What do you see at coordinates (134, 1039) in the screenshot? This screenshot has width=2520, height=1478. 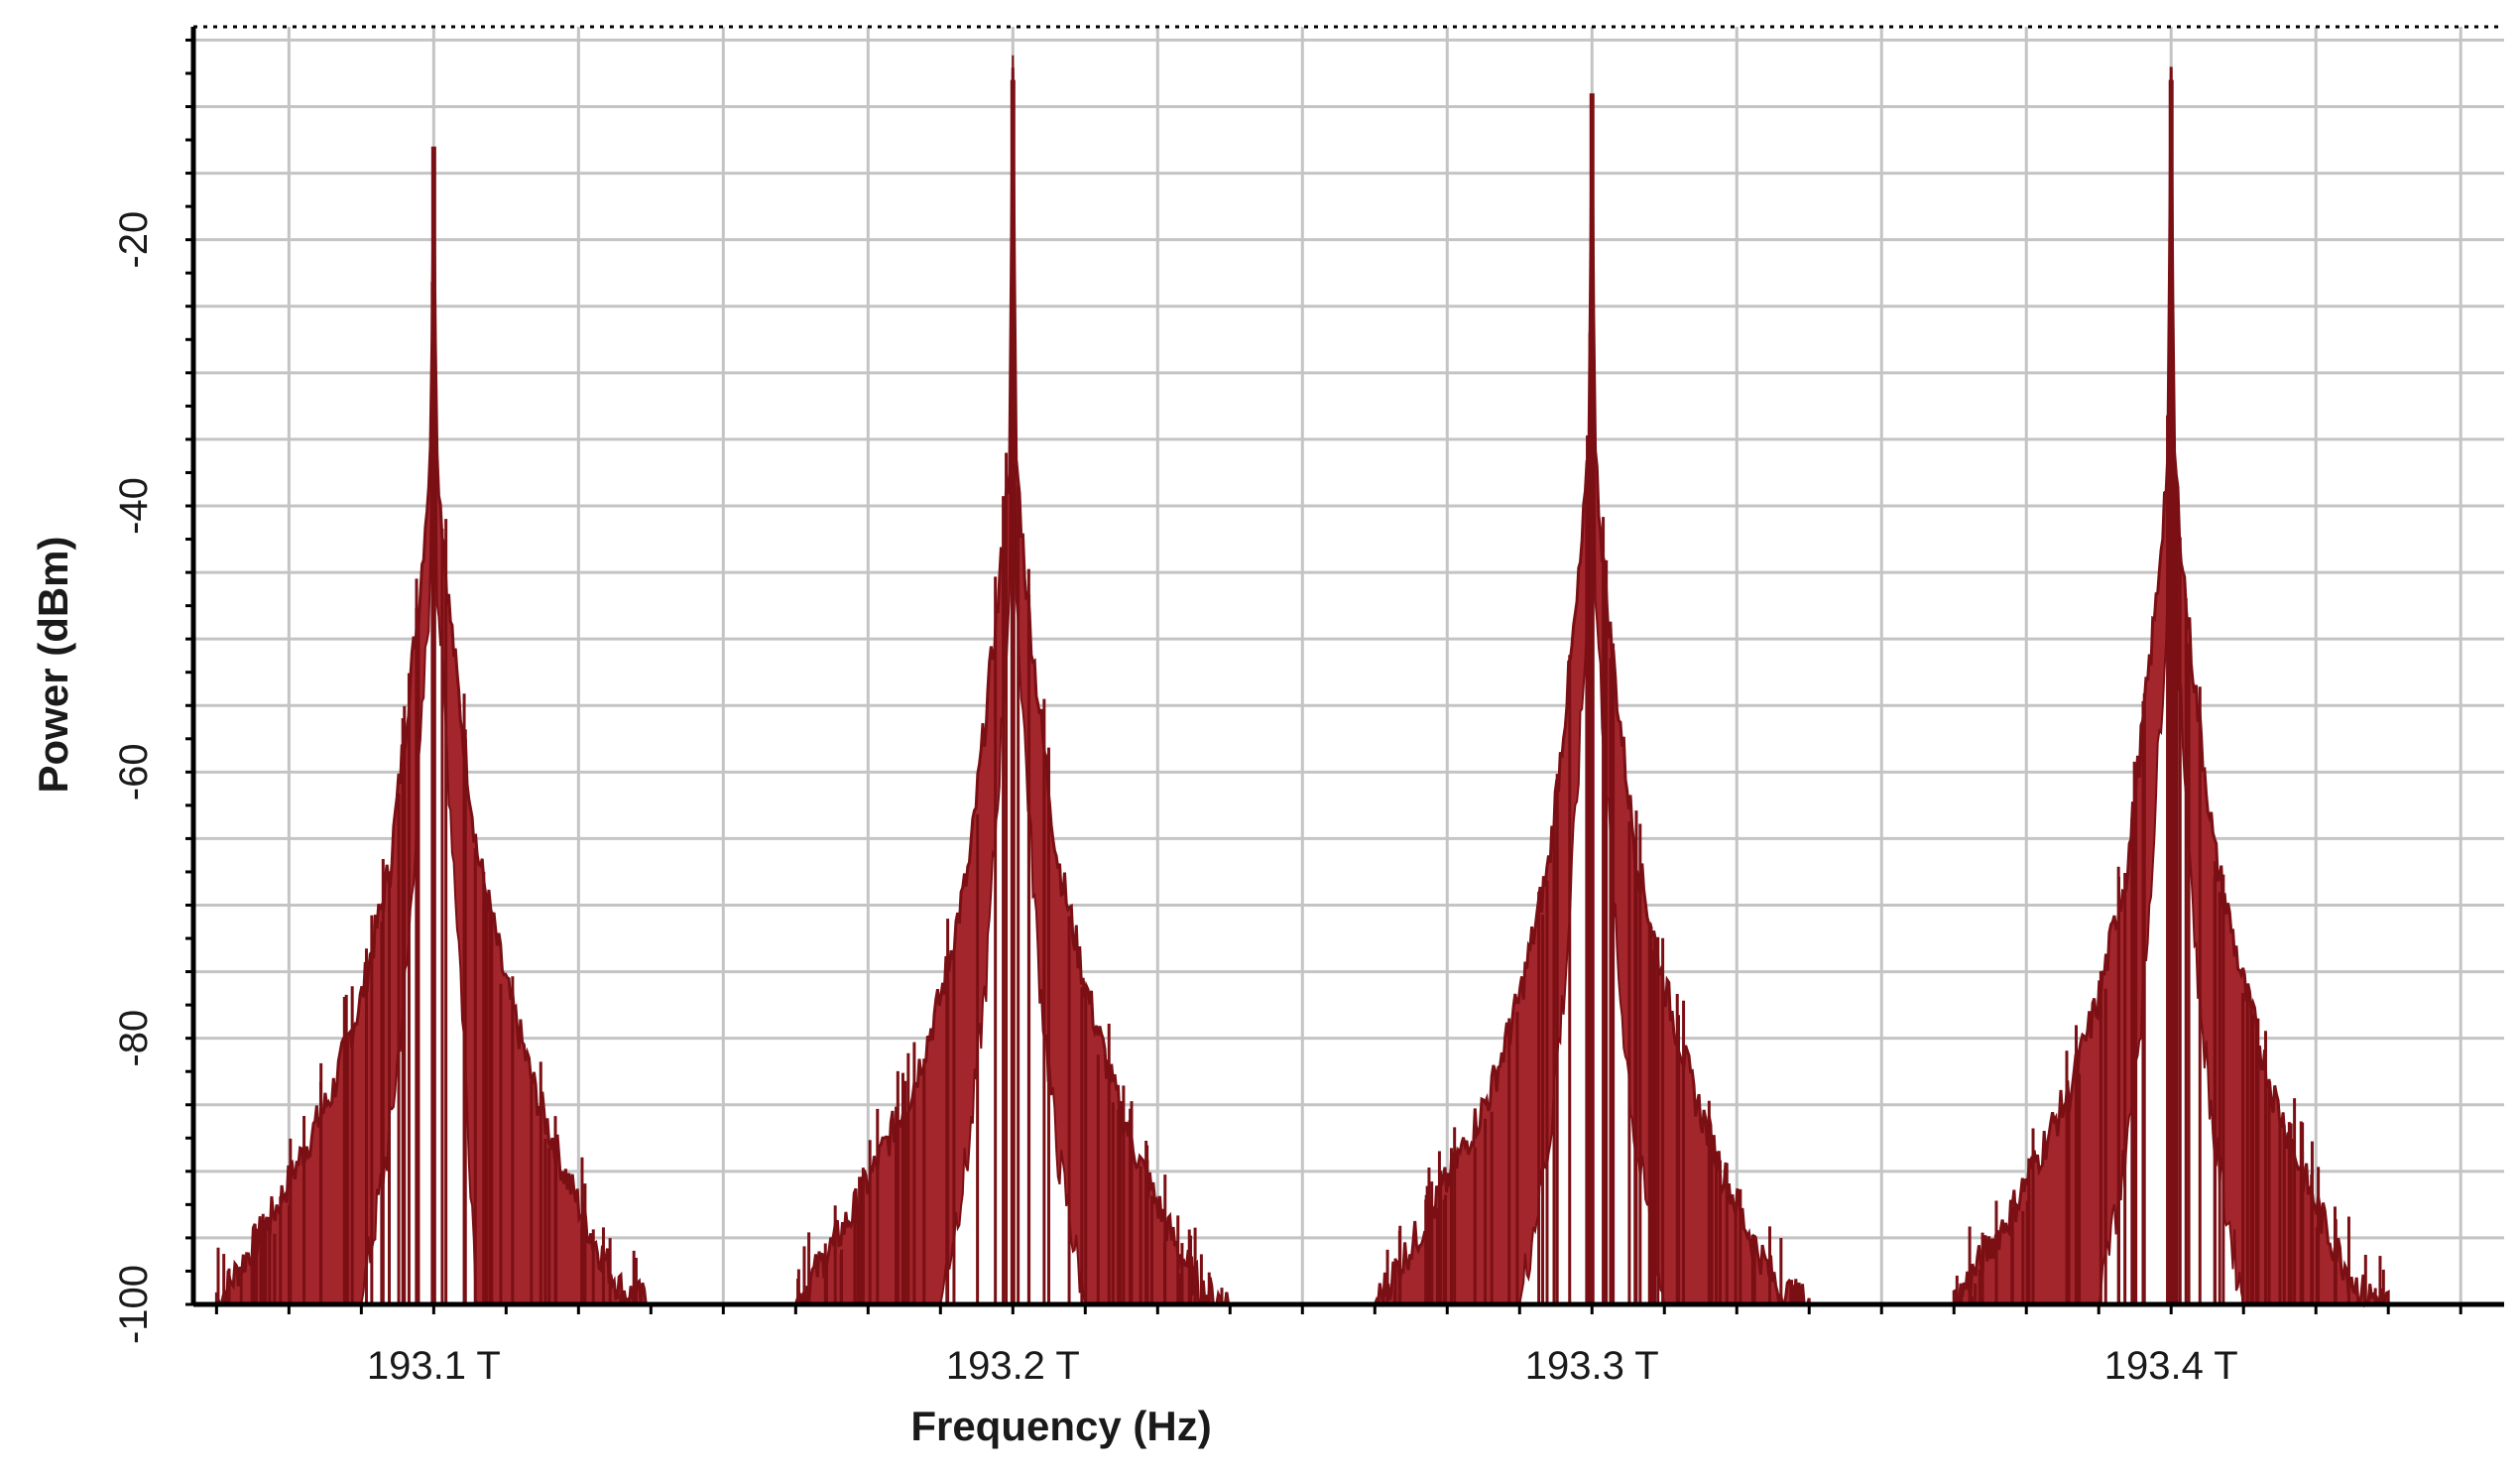 I see `y-tick-label: -80` at bounding box center [134, 1039].